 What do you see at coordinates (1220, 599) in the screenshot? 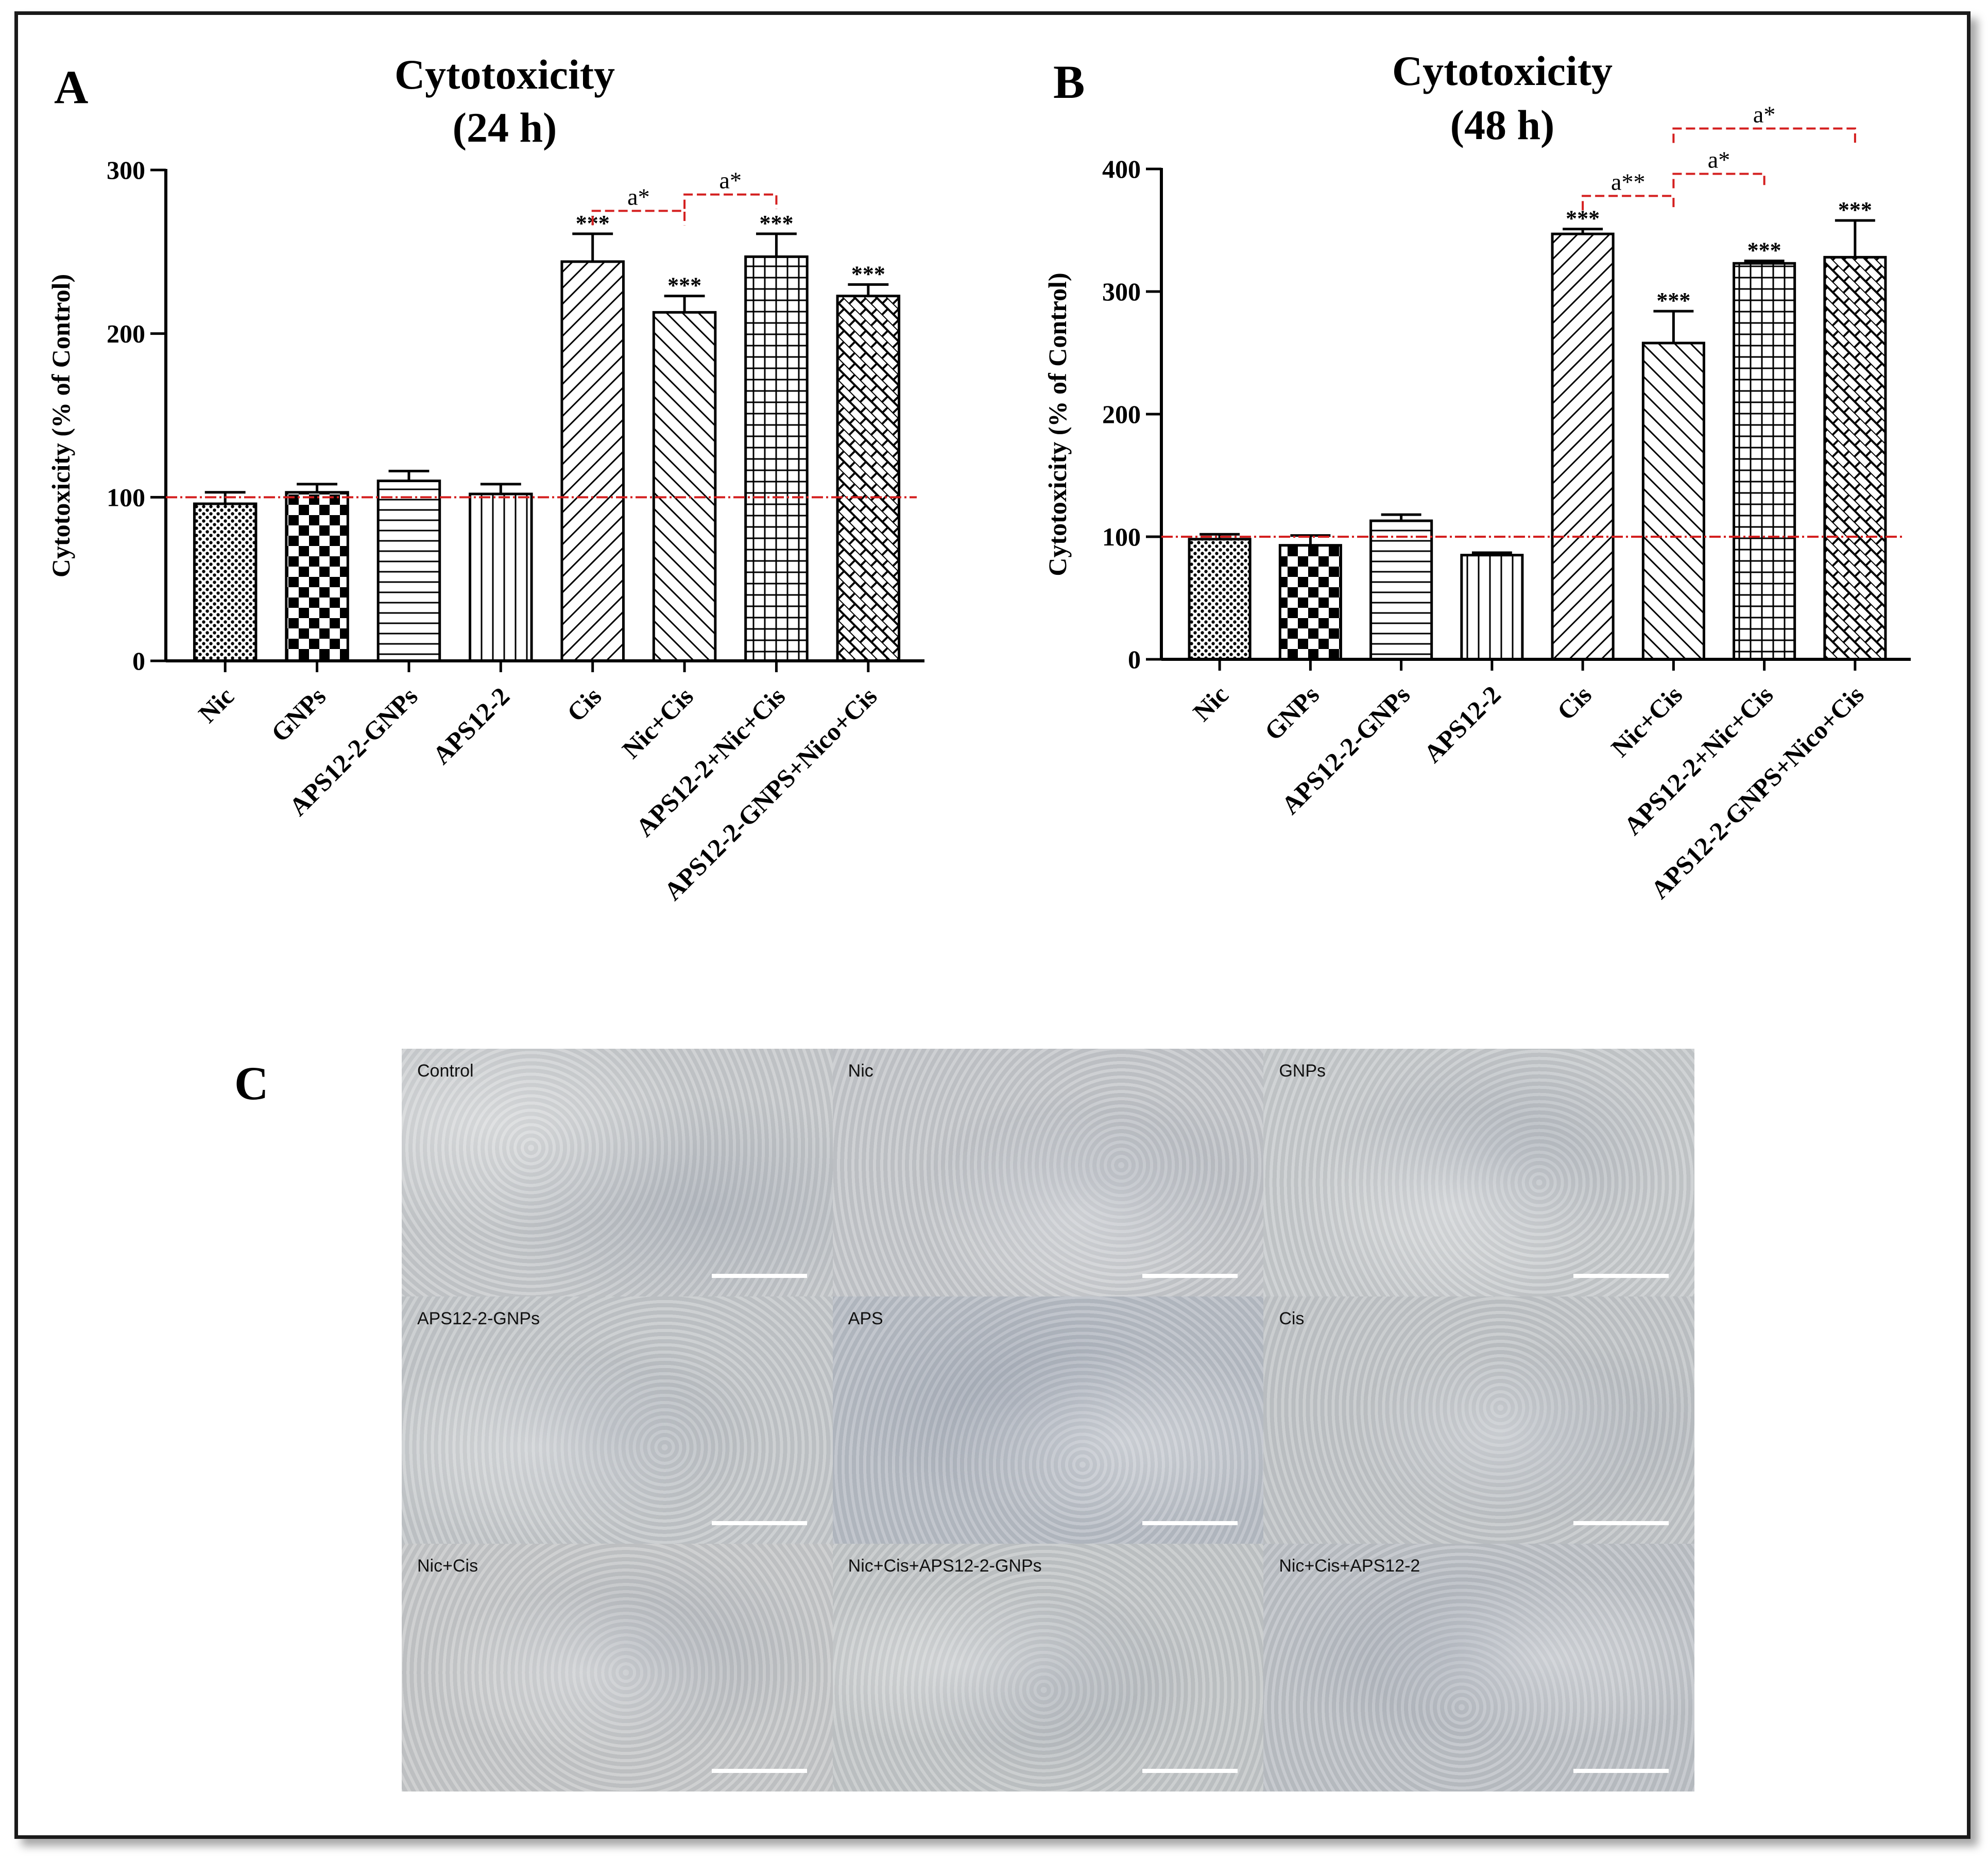
I see `bar-Nic` at bounding box center [1220, 599].